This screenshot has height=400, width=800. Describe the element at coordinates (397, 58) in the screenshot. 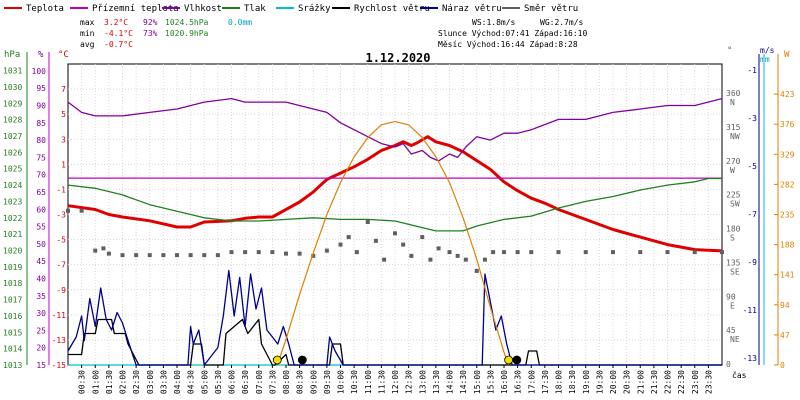

I see `chart-title: 1.12.2020` at that location.